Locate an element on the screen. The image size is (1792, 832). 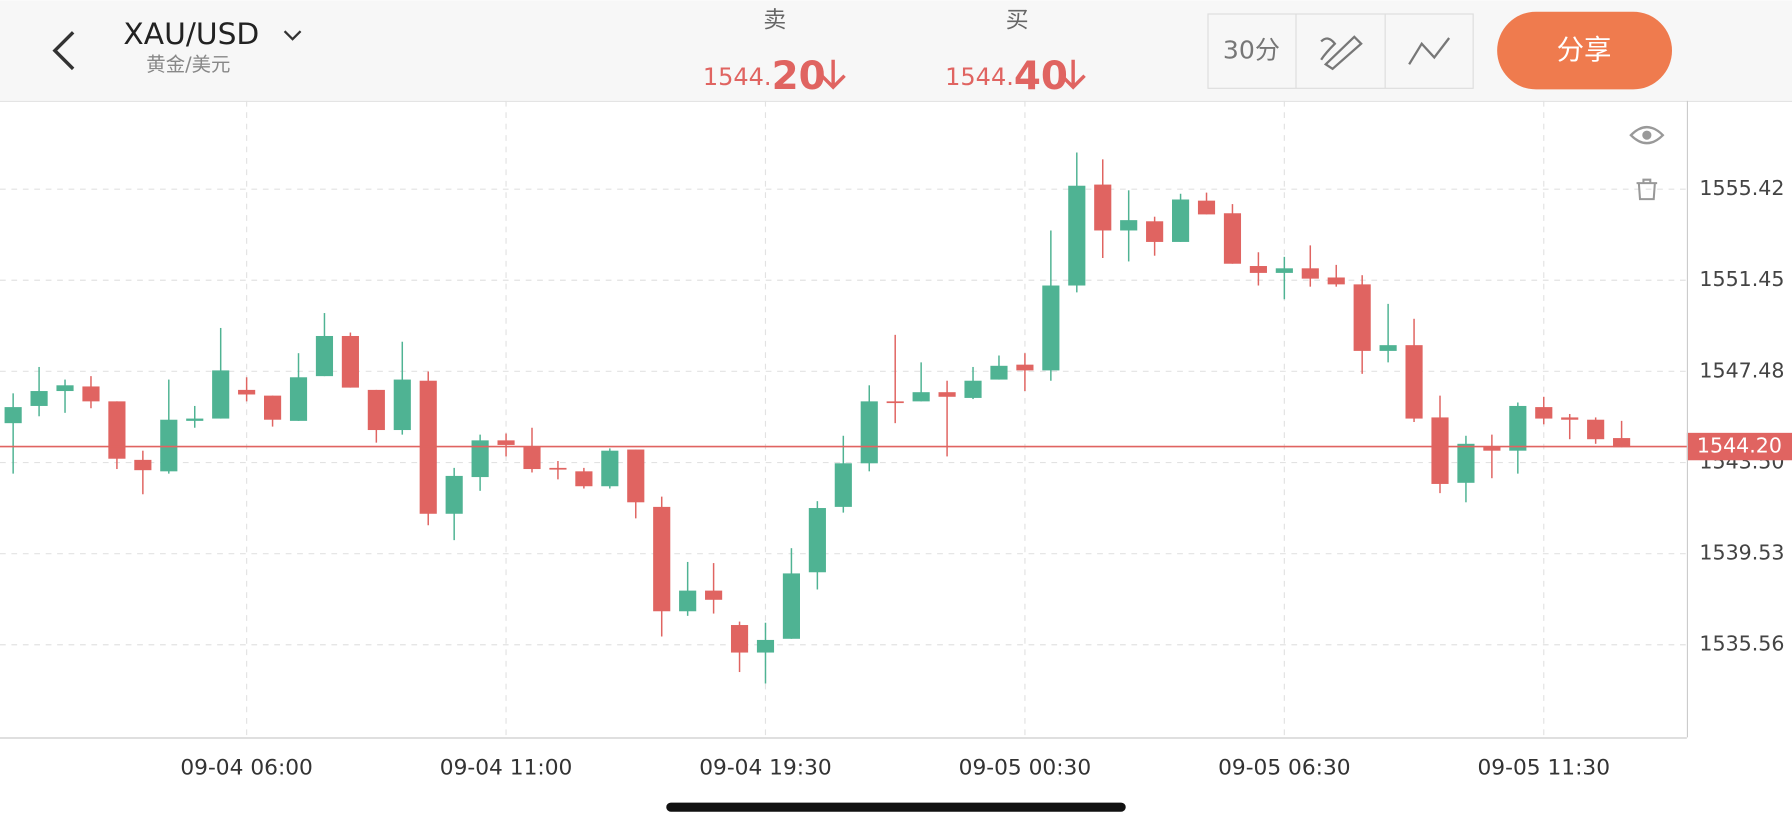
indicator-button is located at coordinates (1429, 51).